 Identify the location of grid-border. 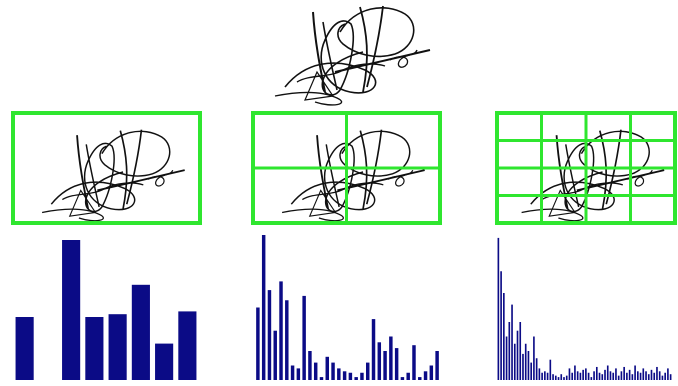
(106, 168).